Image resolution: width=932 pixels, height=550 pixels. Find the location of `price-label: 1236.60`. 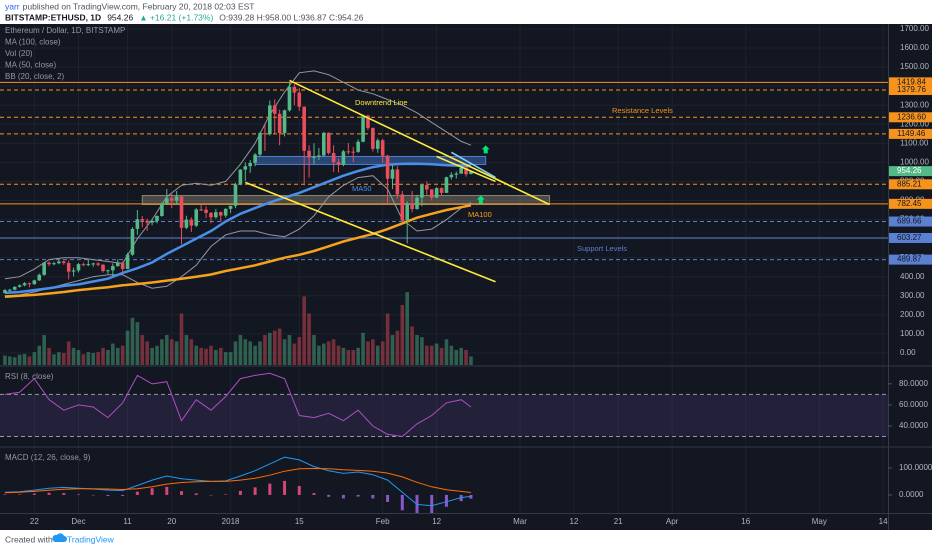

price-label: 1236.60 is located at coordinates (911, 116).